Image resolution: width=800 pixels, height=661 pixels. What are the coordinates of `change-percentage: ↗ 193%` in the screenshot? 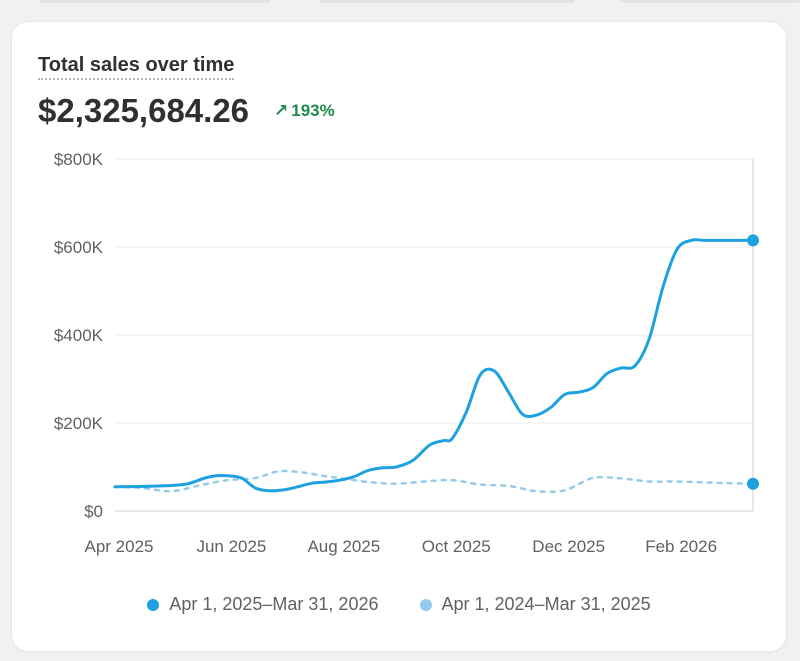 It's located at (304, 111).